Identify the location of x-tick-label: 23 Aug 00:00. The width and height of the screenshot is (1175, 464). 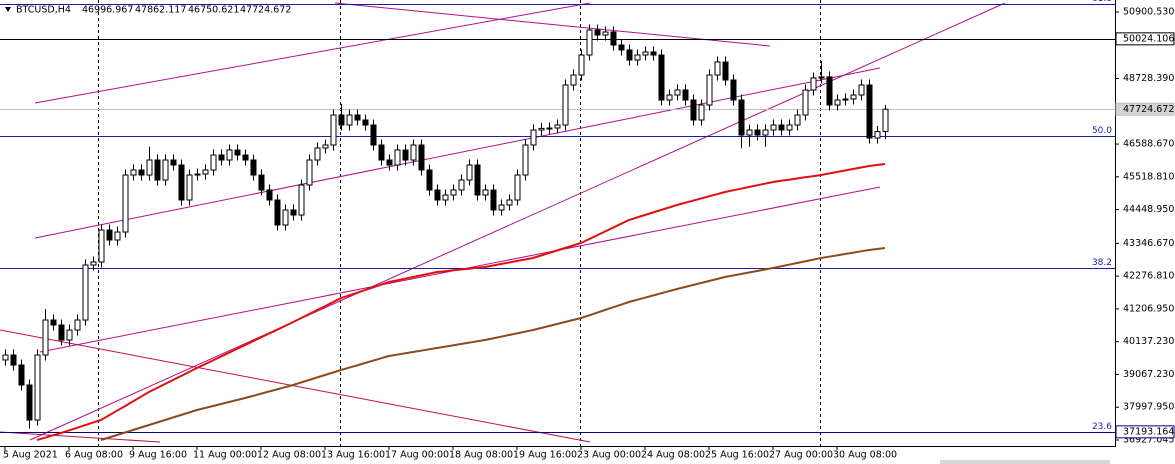
(609, 455).